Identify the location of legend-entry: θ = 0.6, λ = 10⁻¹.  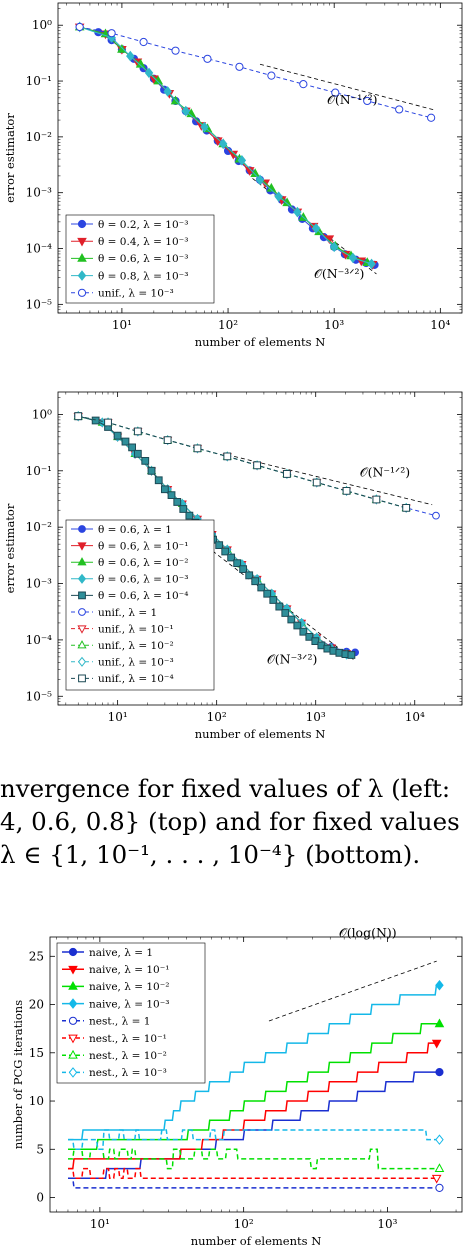
(143, 546).